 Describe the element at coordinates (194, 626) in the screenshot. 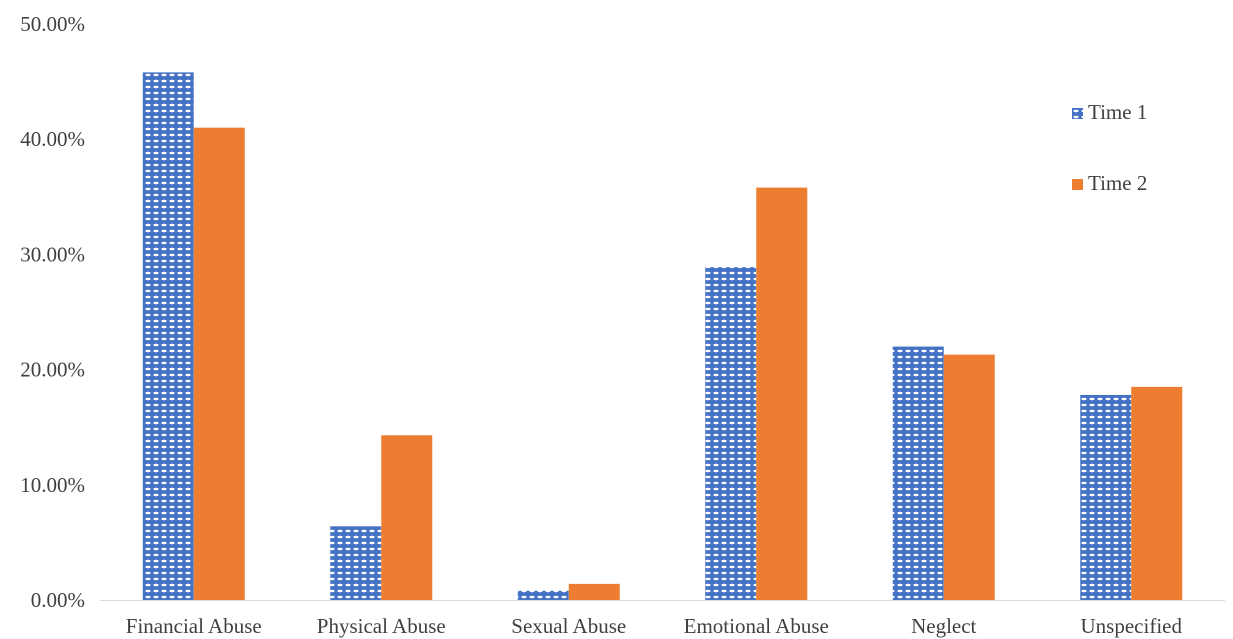

I see `x-tick-label: Financial Abuse` at that location.